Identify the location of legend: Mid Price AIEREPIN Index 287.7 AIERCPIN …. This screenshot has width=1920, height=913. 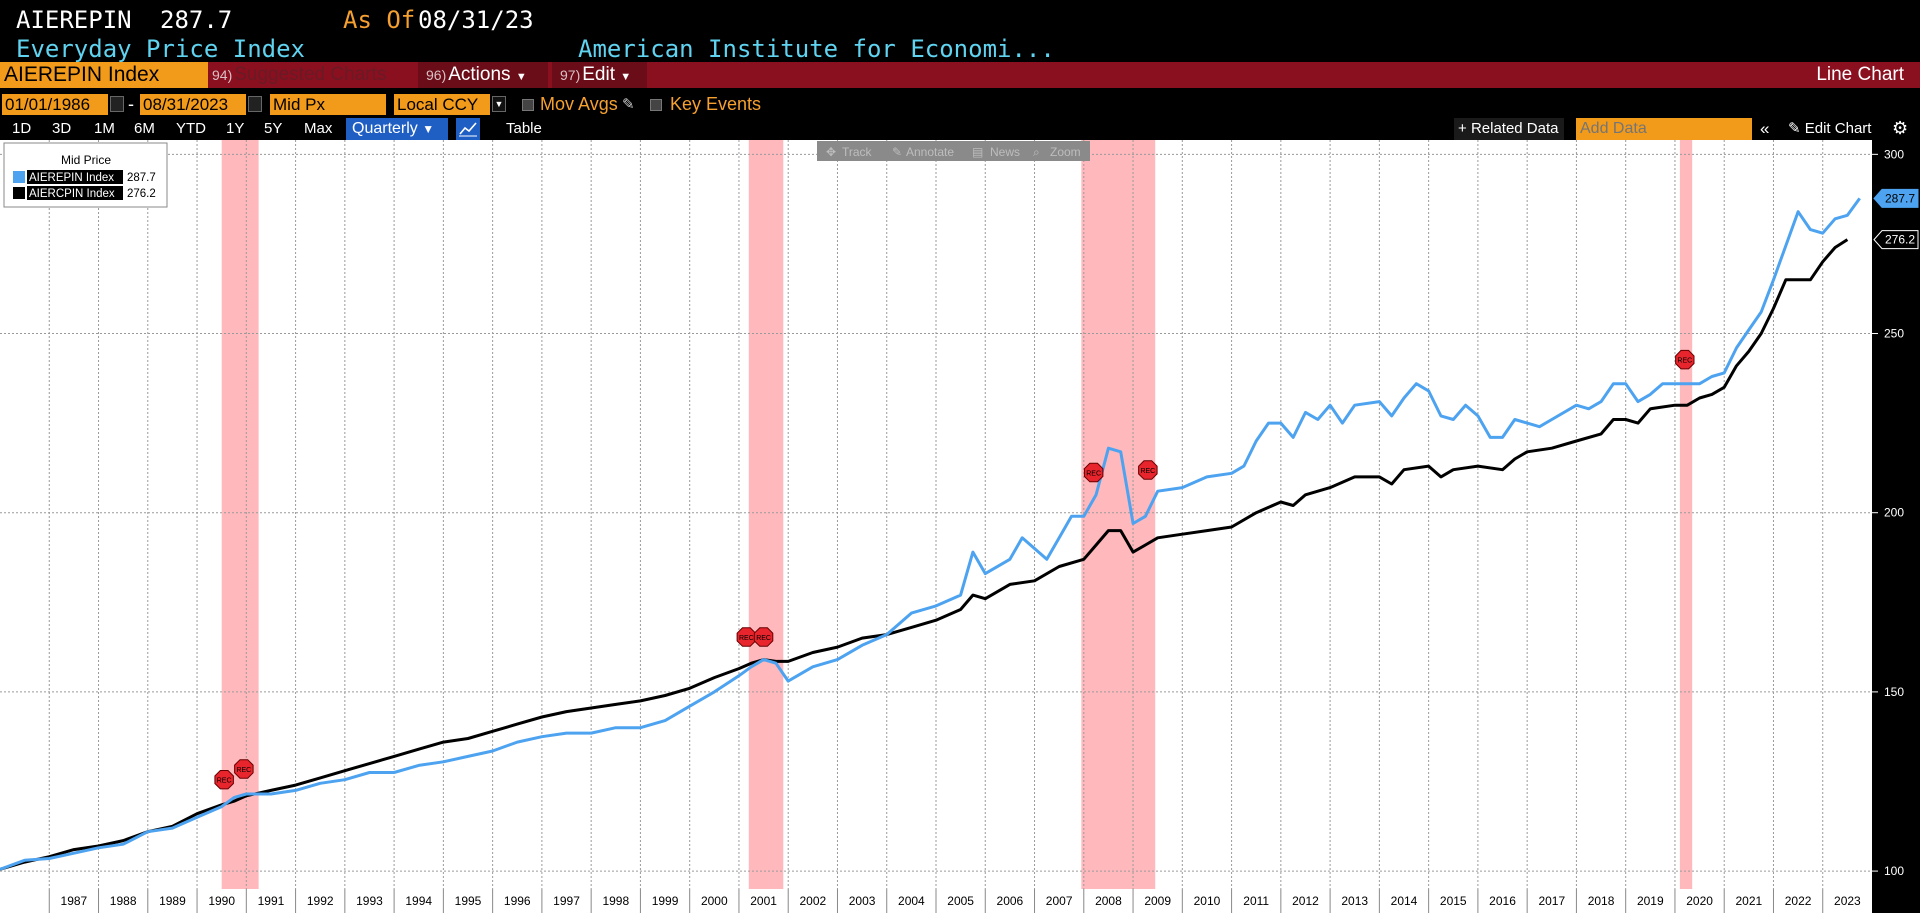
(85, 175).